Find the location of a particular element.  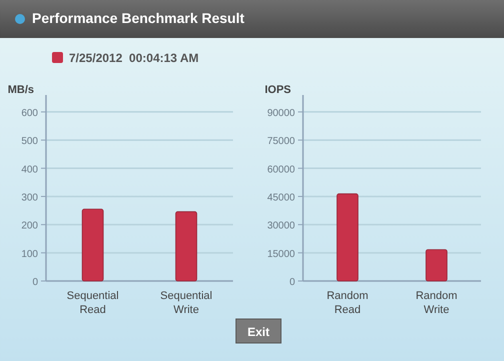

y-axis-title: IOPS is located at coordinates (277, 90).